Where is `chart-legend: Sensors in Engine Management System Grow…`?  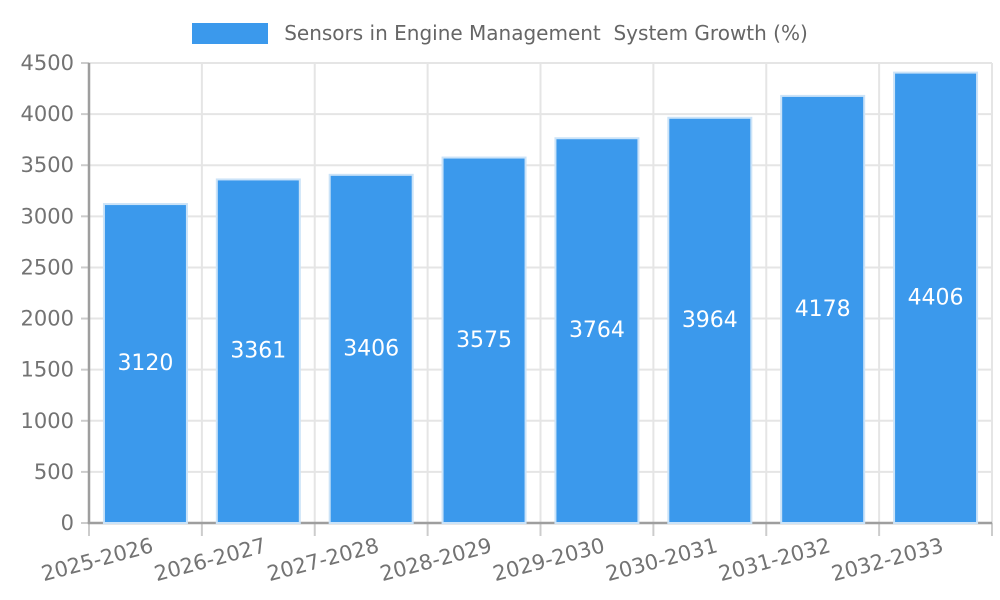 chart-legend: Sensors in Engine Management System Grow… is located at coordinates (500, 33).